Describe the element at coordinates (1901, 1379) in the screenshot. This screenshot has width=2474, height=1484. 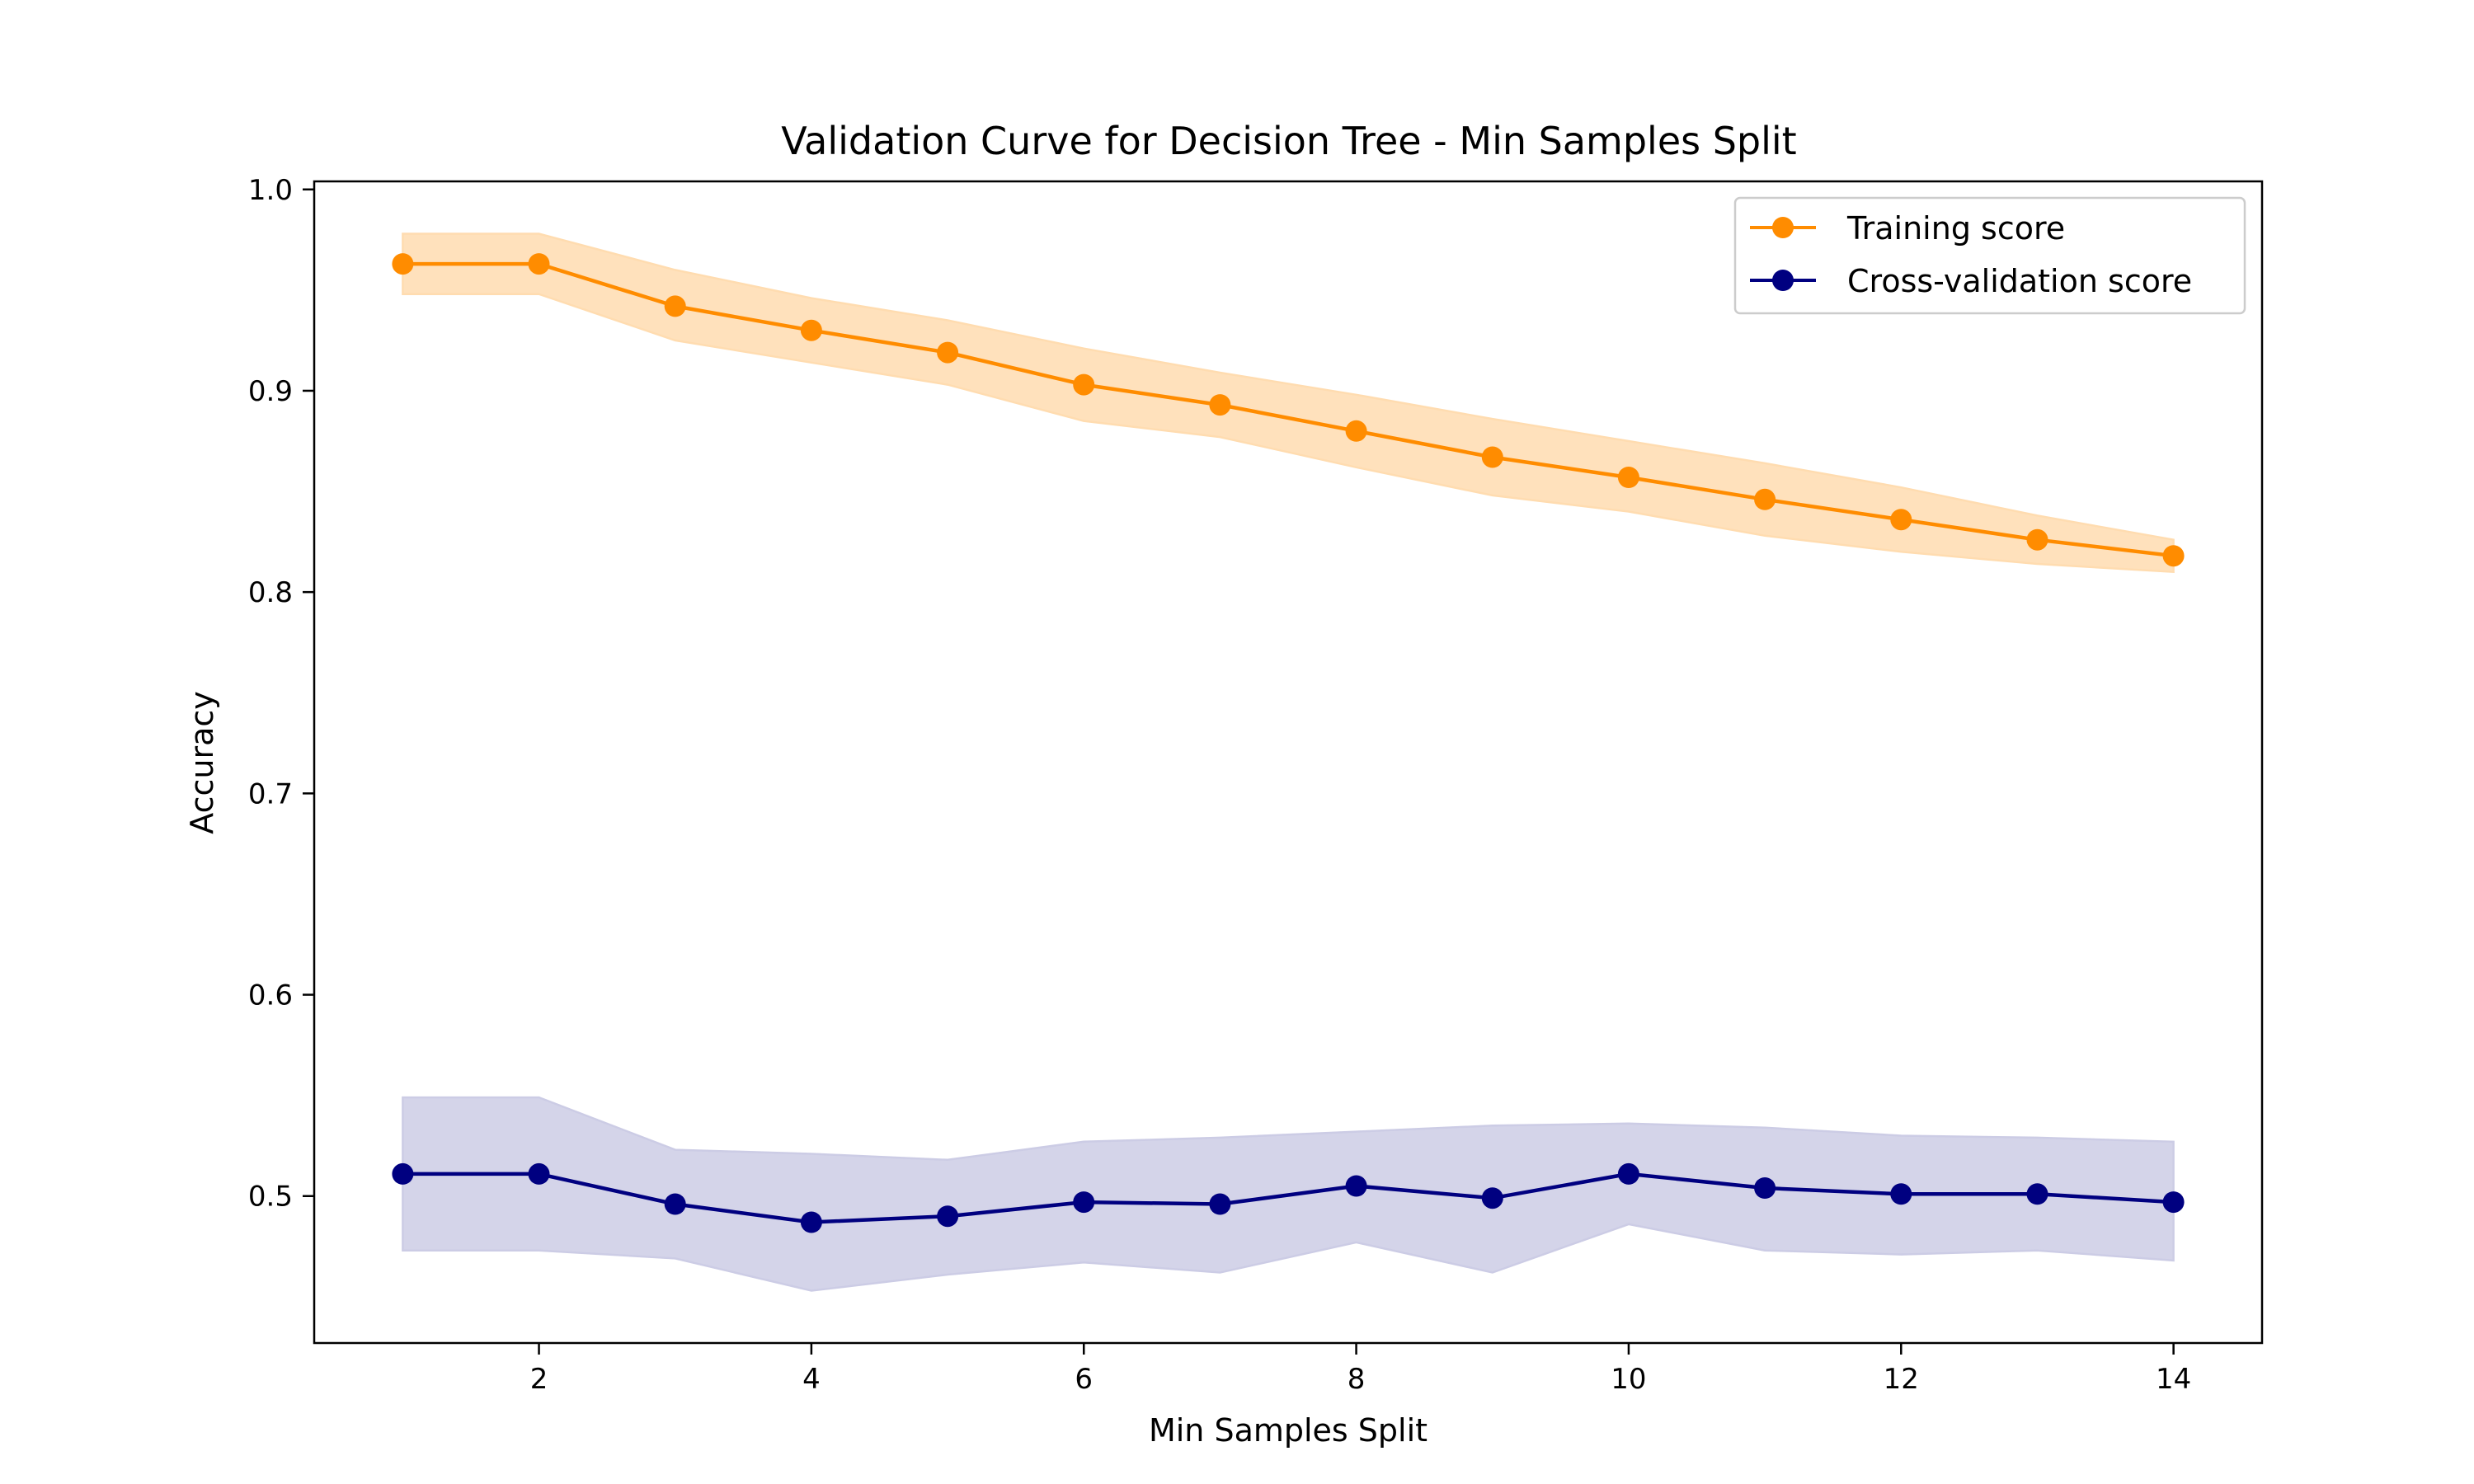
I see `x-tick-label: 12` at that location.